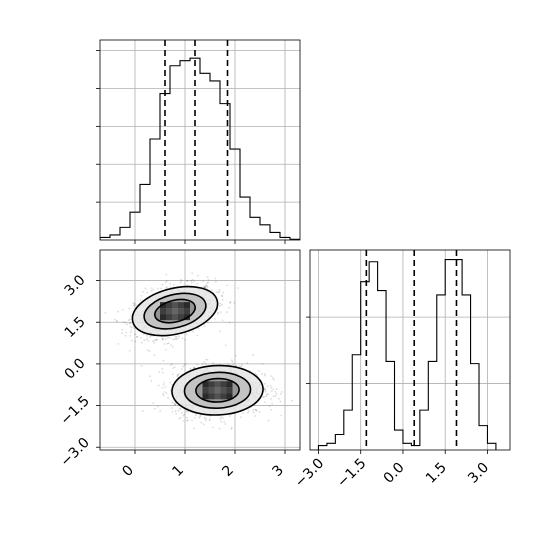 This screenshot has width=550, height=550. What do you see at coordinates (278, 471) in the screenshot?
I see `joint-xtick-label: 3` at bounding box center [278, 471].